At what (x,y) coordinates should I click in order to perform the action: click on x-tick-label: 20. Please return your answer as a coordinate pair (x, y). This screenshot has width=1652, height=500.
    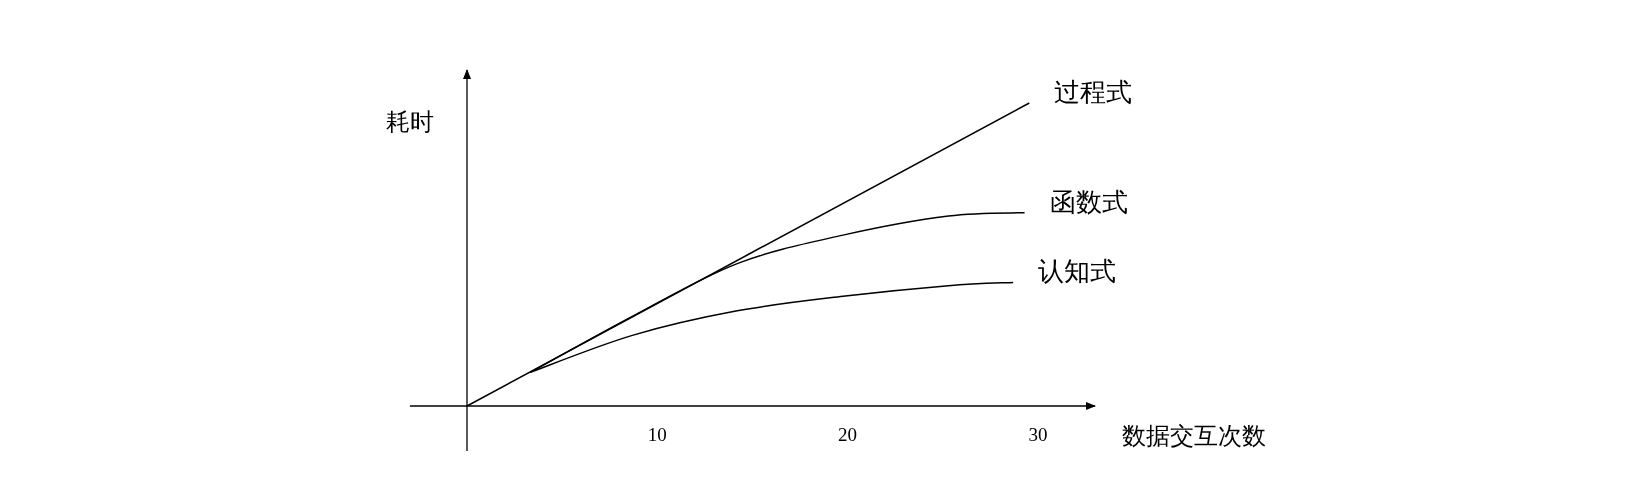
    Looking at the image, I should click on (848, 434).